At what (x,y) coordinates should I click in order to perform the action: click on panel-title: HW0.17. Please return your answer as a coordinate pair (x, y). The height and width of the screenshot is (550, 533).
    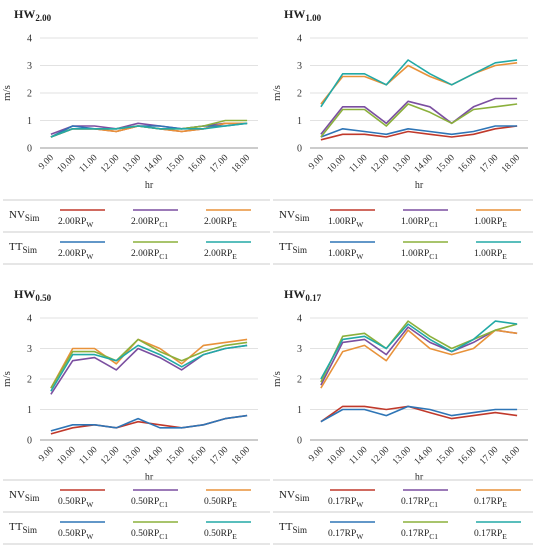
    Looking at the image, I should click on (302, 296).